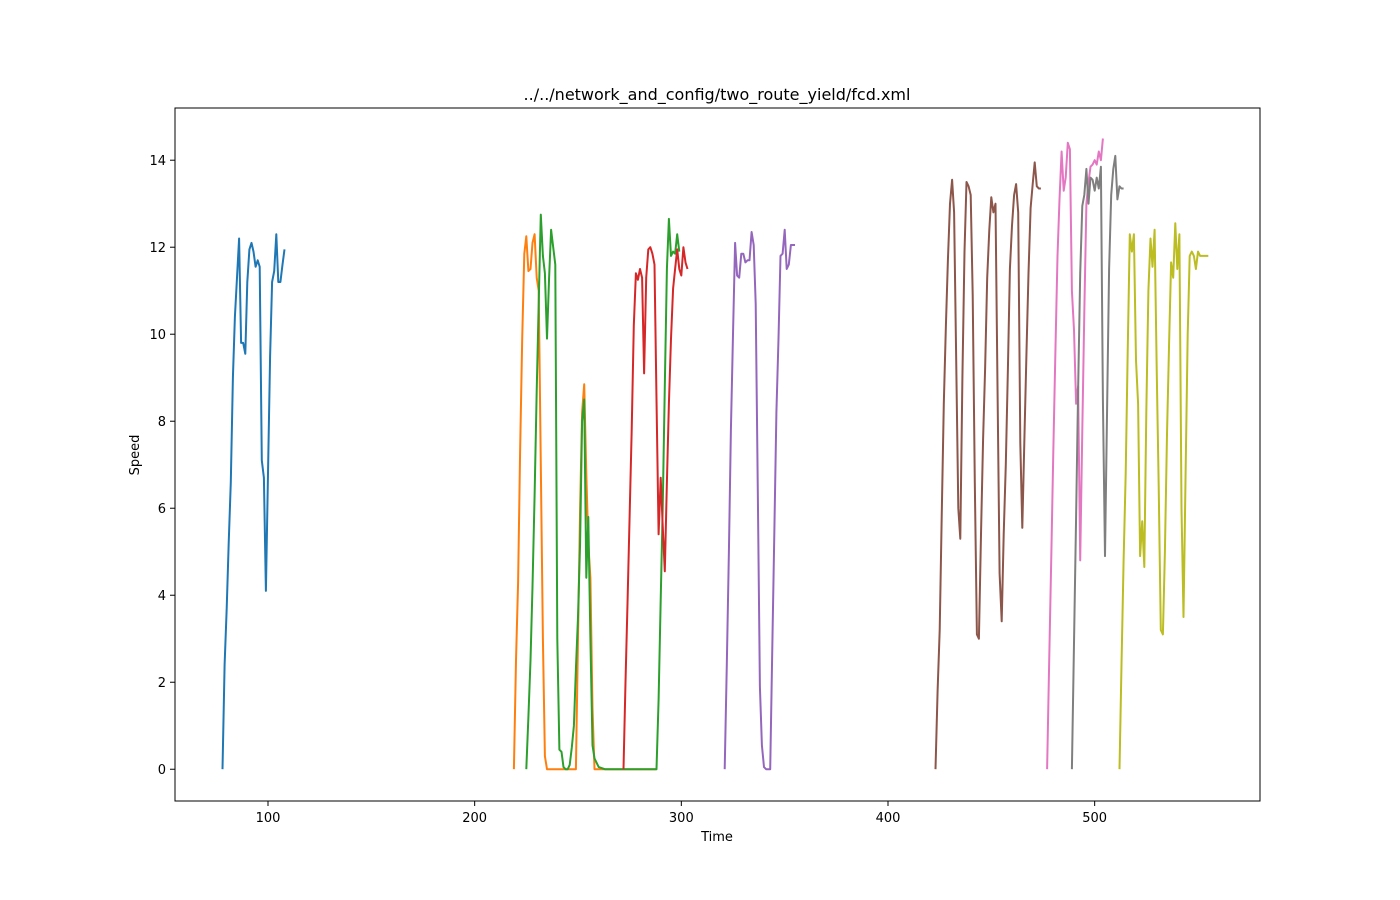 This screenshot has width=1400, height=900. Describe the element at coordinates (157, 161) in the screenshot. I see `y-tick-label: 14` at that location.